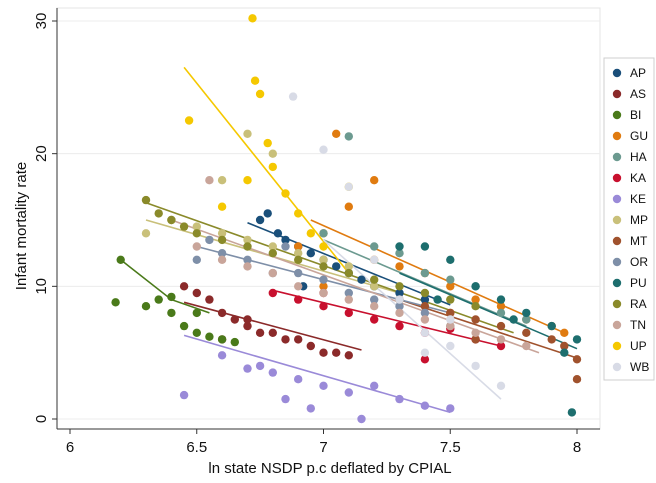 Image resolution: width=656 pixels, height=483 pixels. I want to click on trend-line-pu, so click(488, 311).